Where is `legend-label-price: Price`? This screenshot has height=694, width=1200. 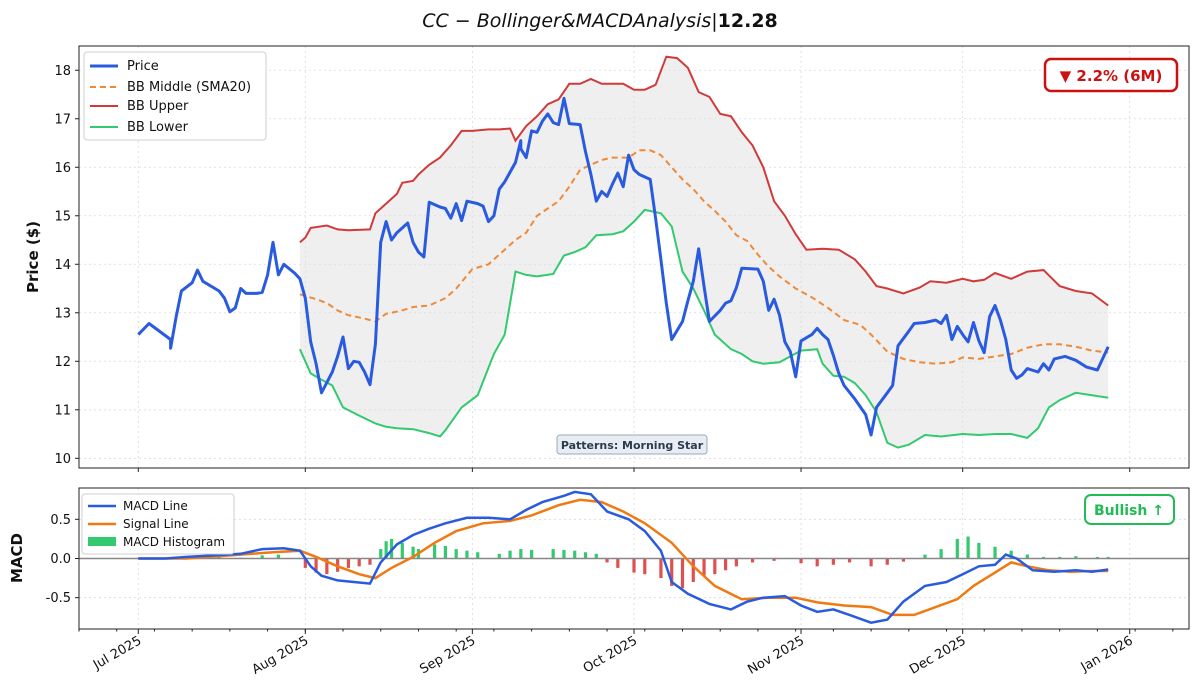 legend-label-price: Price is located at coordinates (143, 66).